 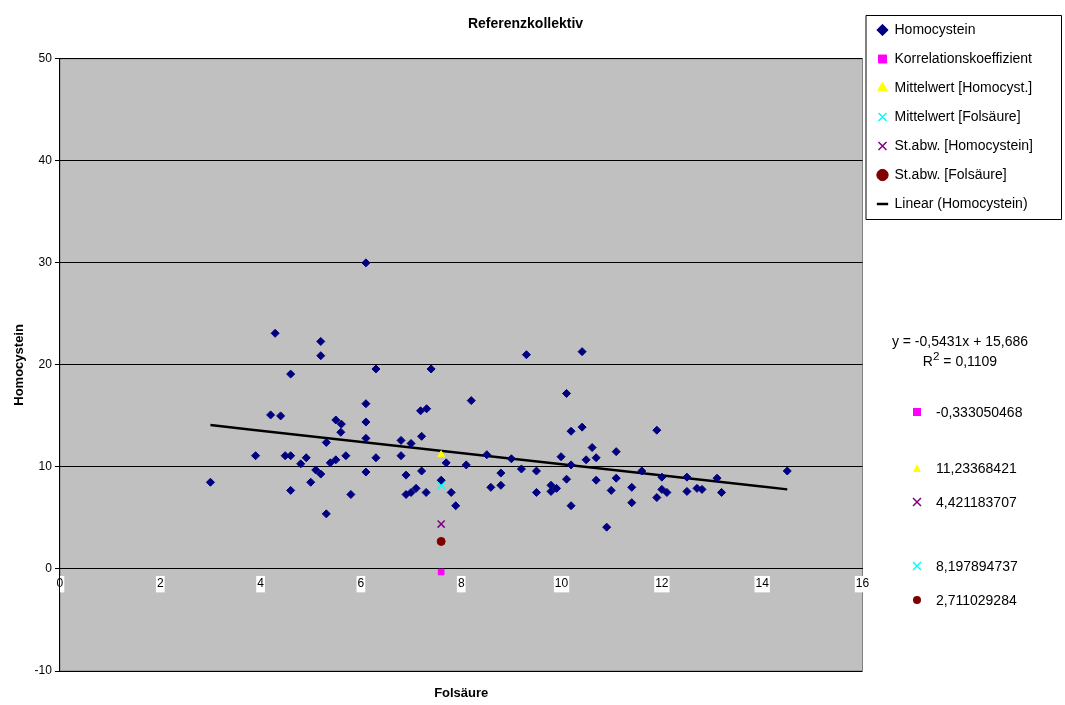 I want to click on y-tick-label: -10, so click(x=43, y=670).